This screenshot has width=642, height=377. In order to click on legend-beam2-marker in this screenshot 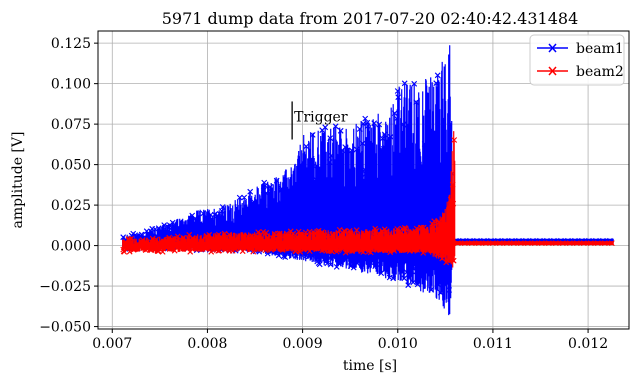, I will do `click(552, 71)`.